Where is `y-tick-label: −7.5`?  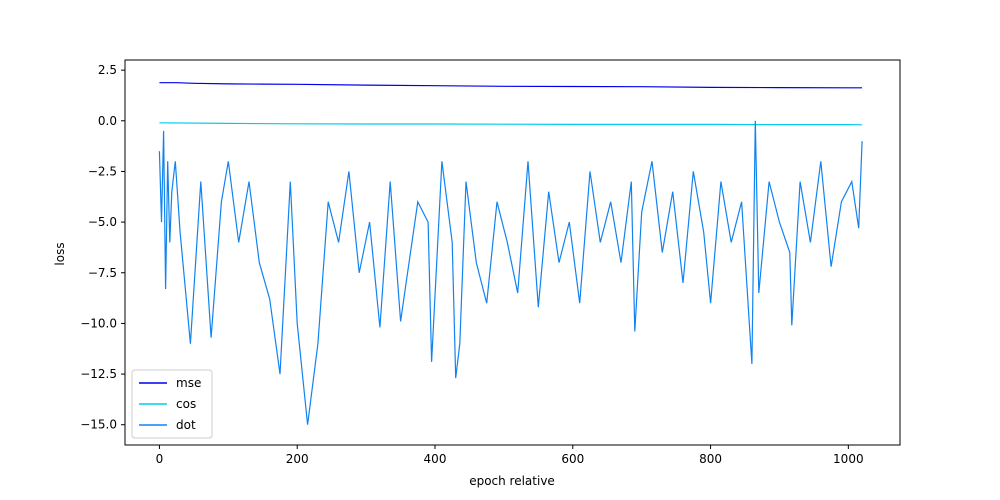
y-tick-label: −7.5 is located at coordinates (102, 273).